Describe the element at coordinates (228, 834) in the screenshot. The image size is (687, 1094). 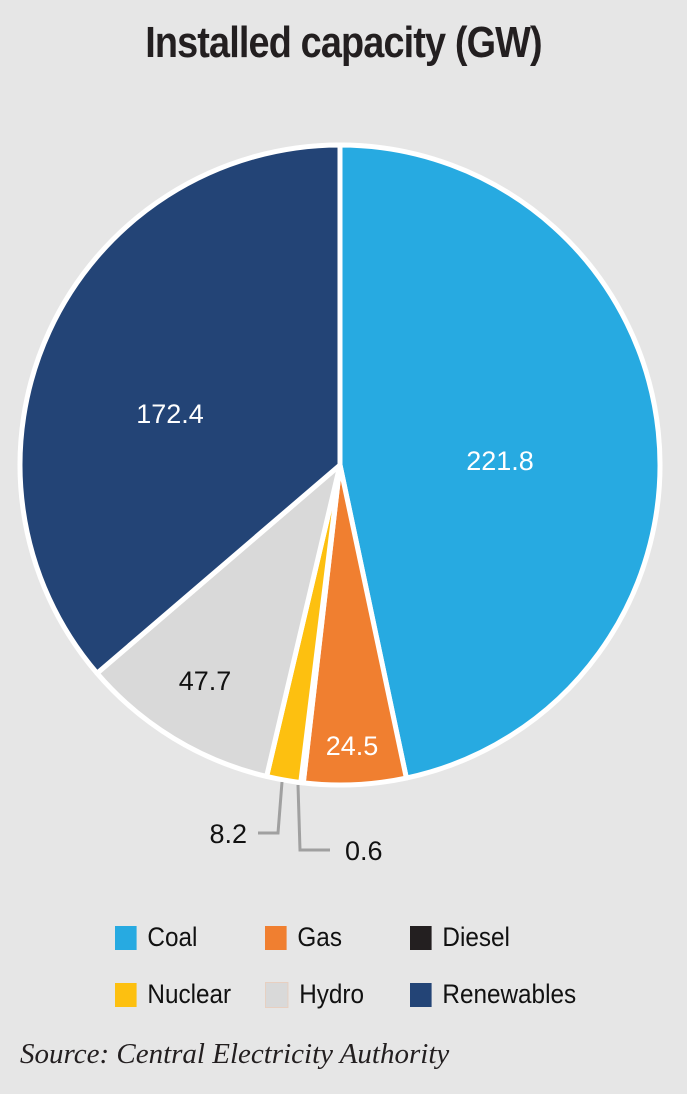
I see `data-label-nuclear: 8.2` at that location.